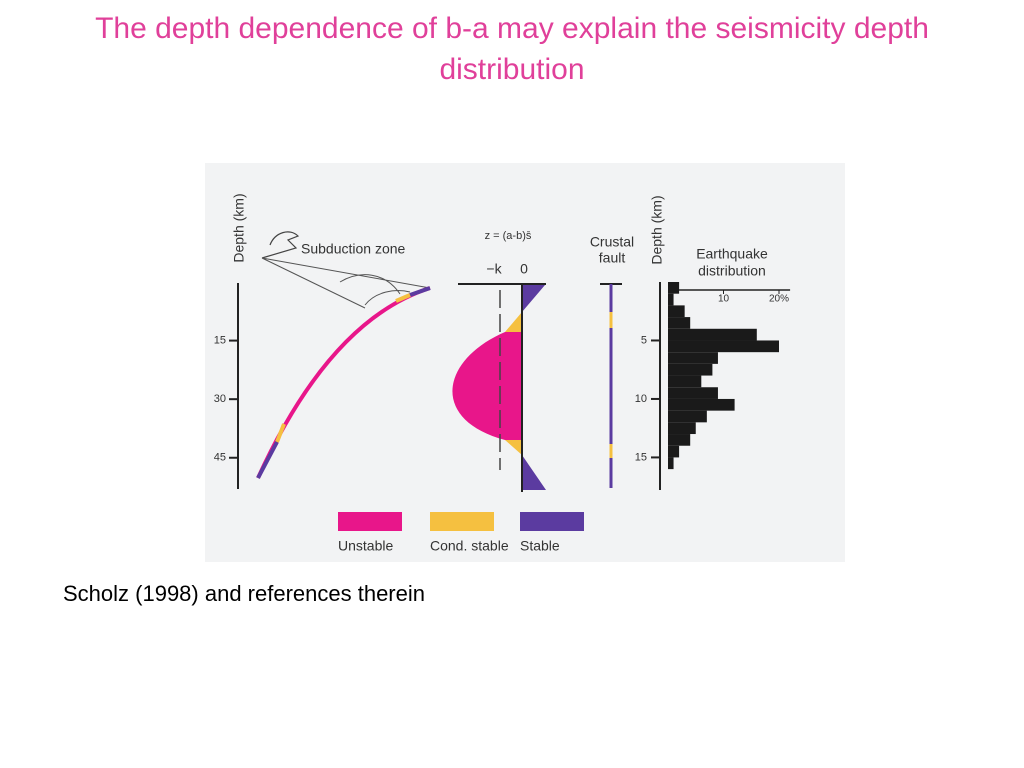  Describe the element at coordinates (365, 546) in the screenshot. I see `legend-label: Unstable` at that location.